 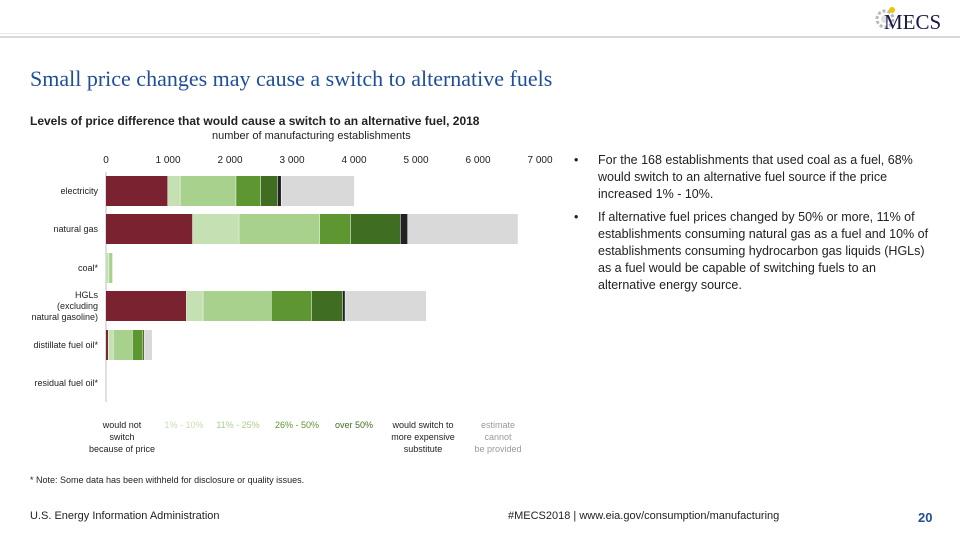 I want to click on category-label: electricity, so click(x=79, y=191).